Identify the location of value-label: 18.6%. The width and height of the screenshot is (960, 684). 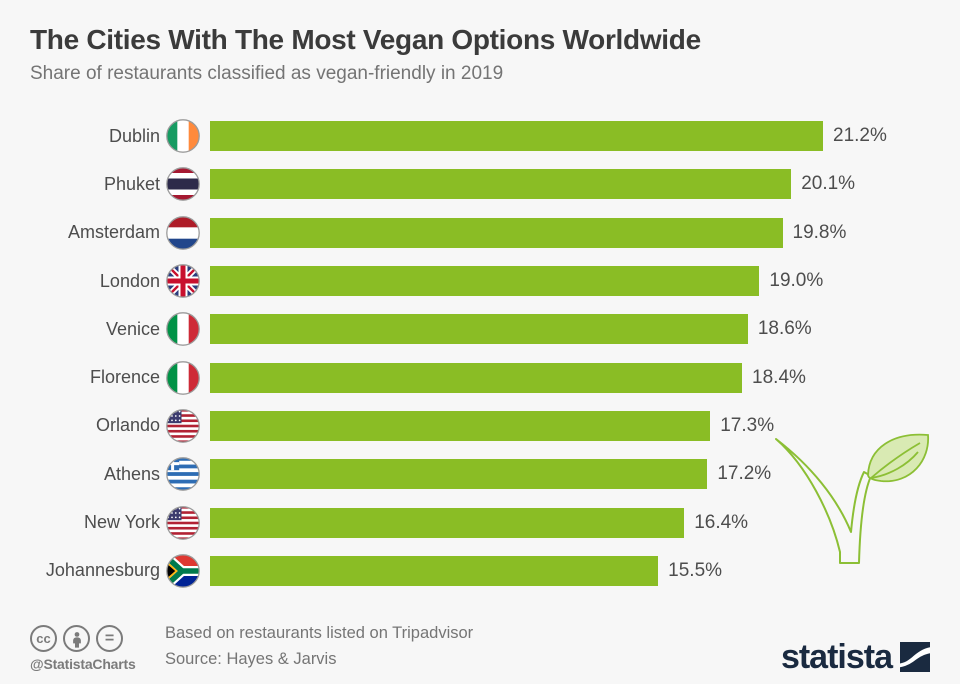
(784, 329).